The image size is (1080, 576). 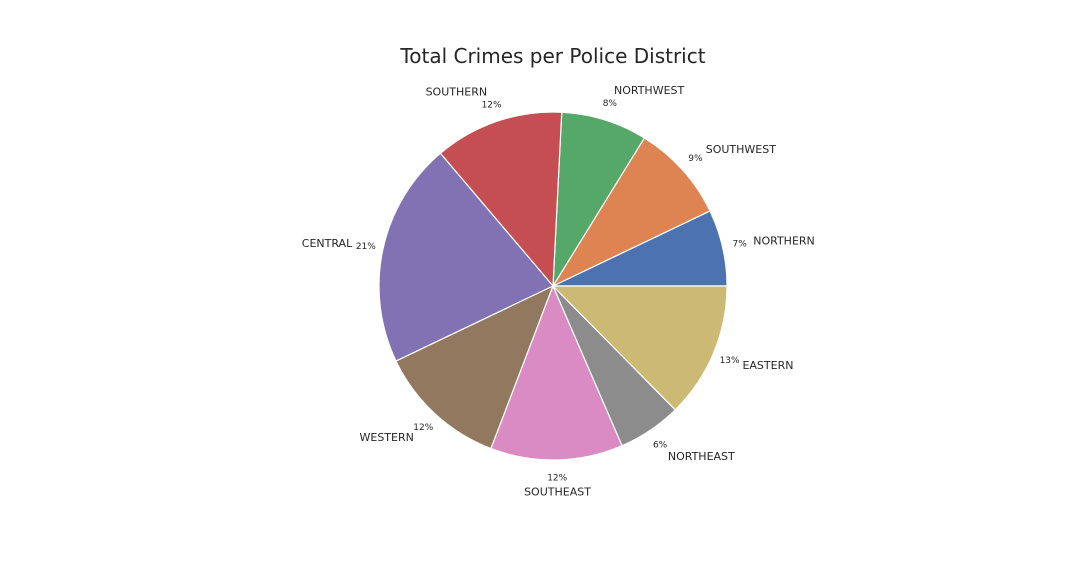 What do you see at coordinates (475, 367) in the screenshot?
I see `pie-slice-western` at bounding box center [475, 367].